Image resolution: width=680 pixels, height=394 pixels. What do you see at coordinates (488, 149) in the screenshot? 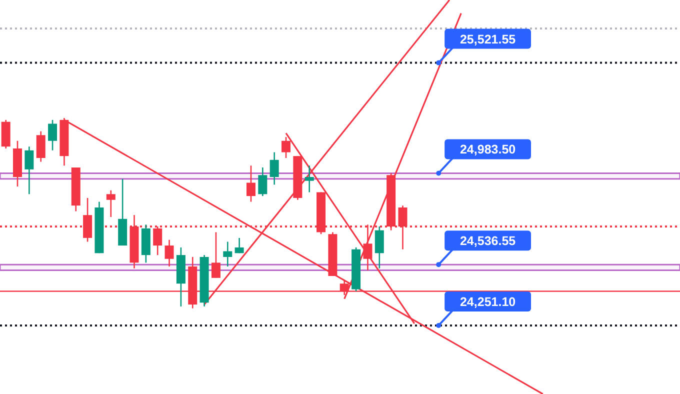
I see `annotation: 24,983.50` at bounding box center [488, 149].